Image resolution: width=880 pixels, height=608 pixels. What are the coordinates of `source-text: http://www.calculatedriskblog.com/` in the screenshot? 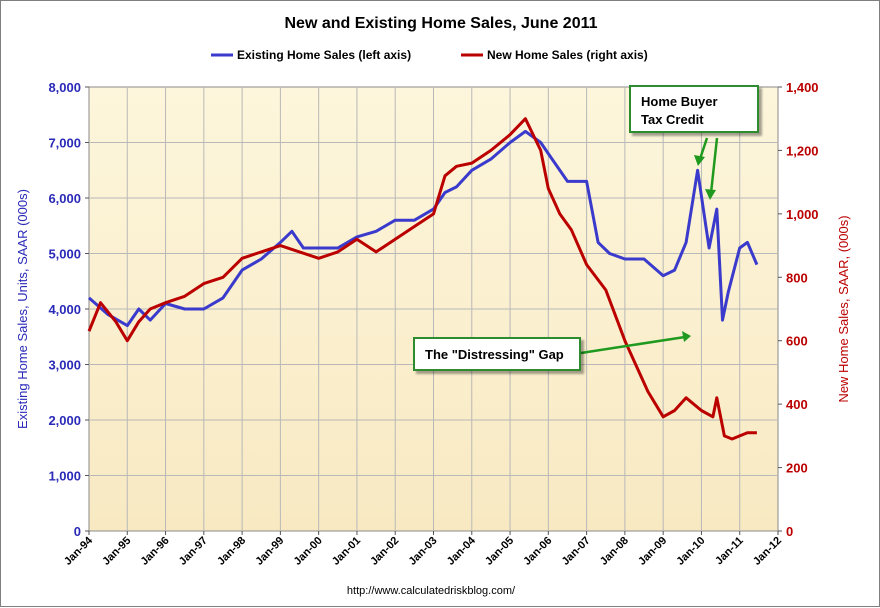 It's located at (431, 591).